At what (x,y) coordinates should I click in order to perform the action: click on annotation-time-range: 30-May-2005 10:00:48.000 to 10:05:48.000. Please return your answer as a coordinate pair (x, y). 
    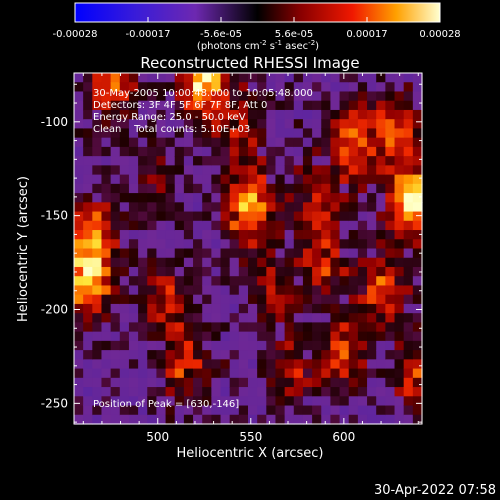
    Looking at the image, I should click on (203, 93).